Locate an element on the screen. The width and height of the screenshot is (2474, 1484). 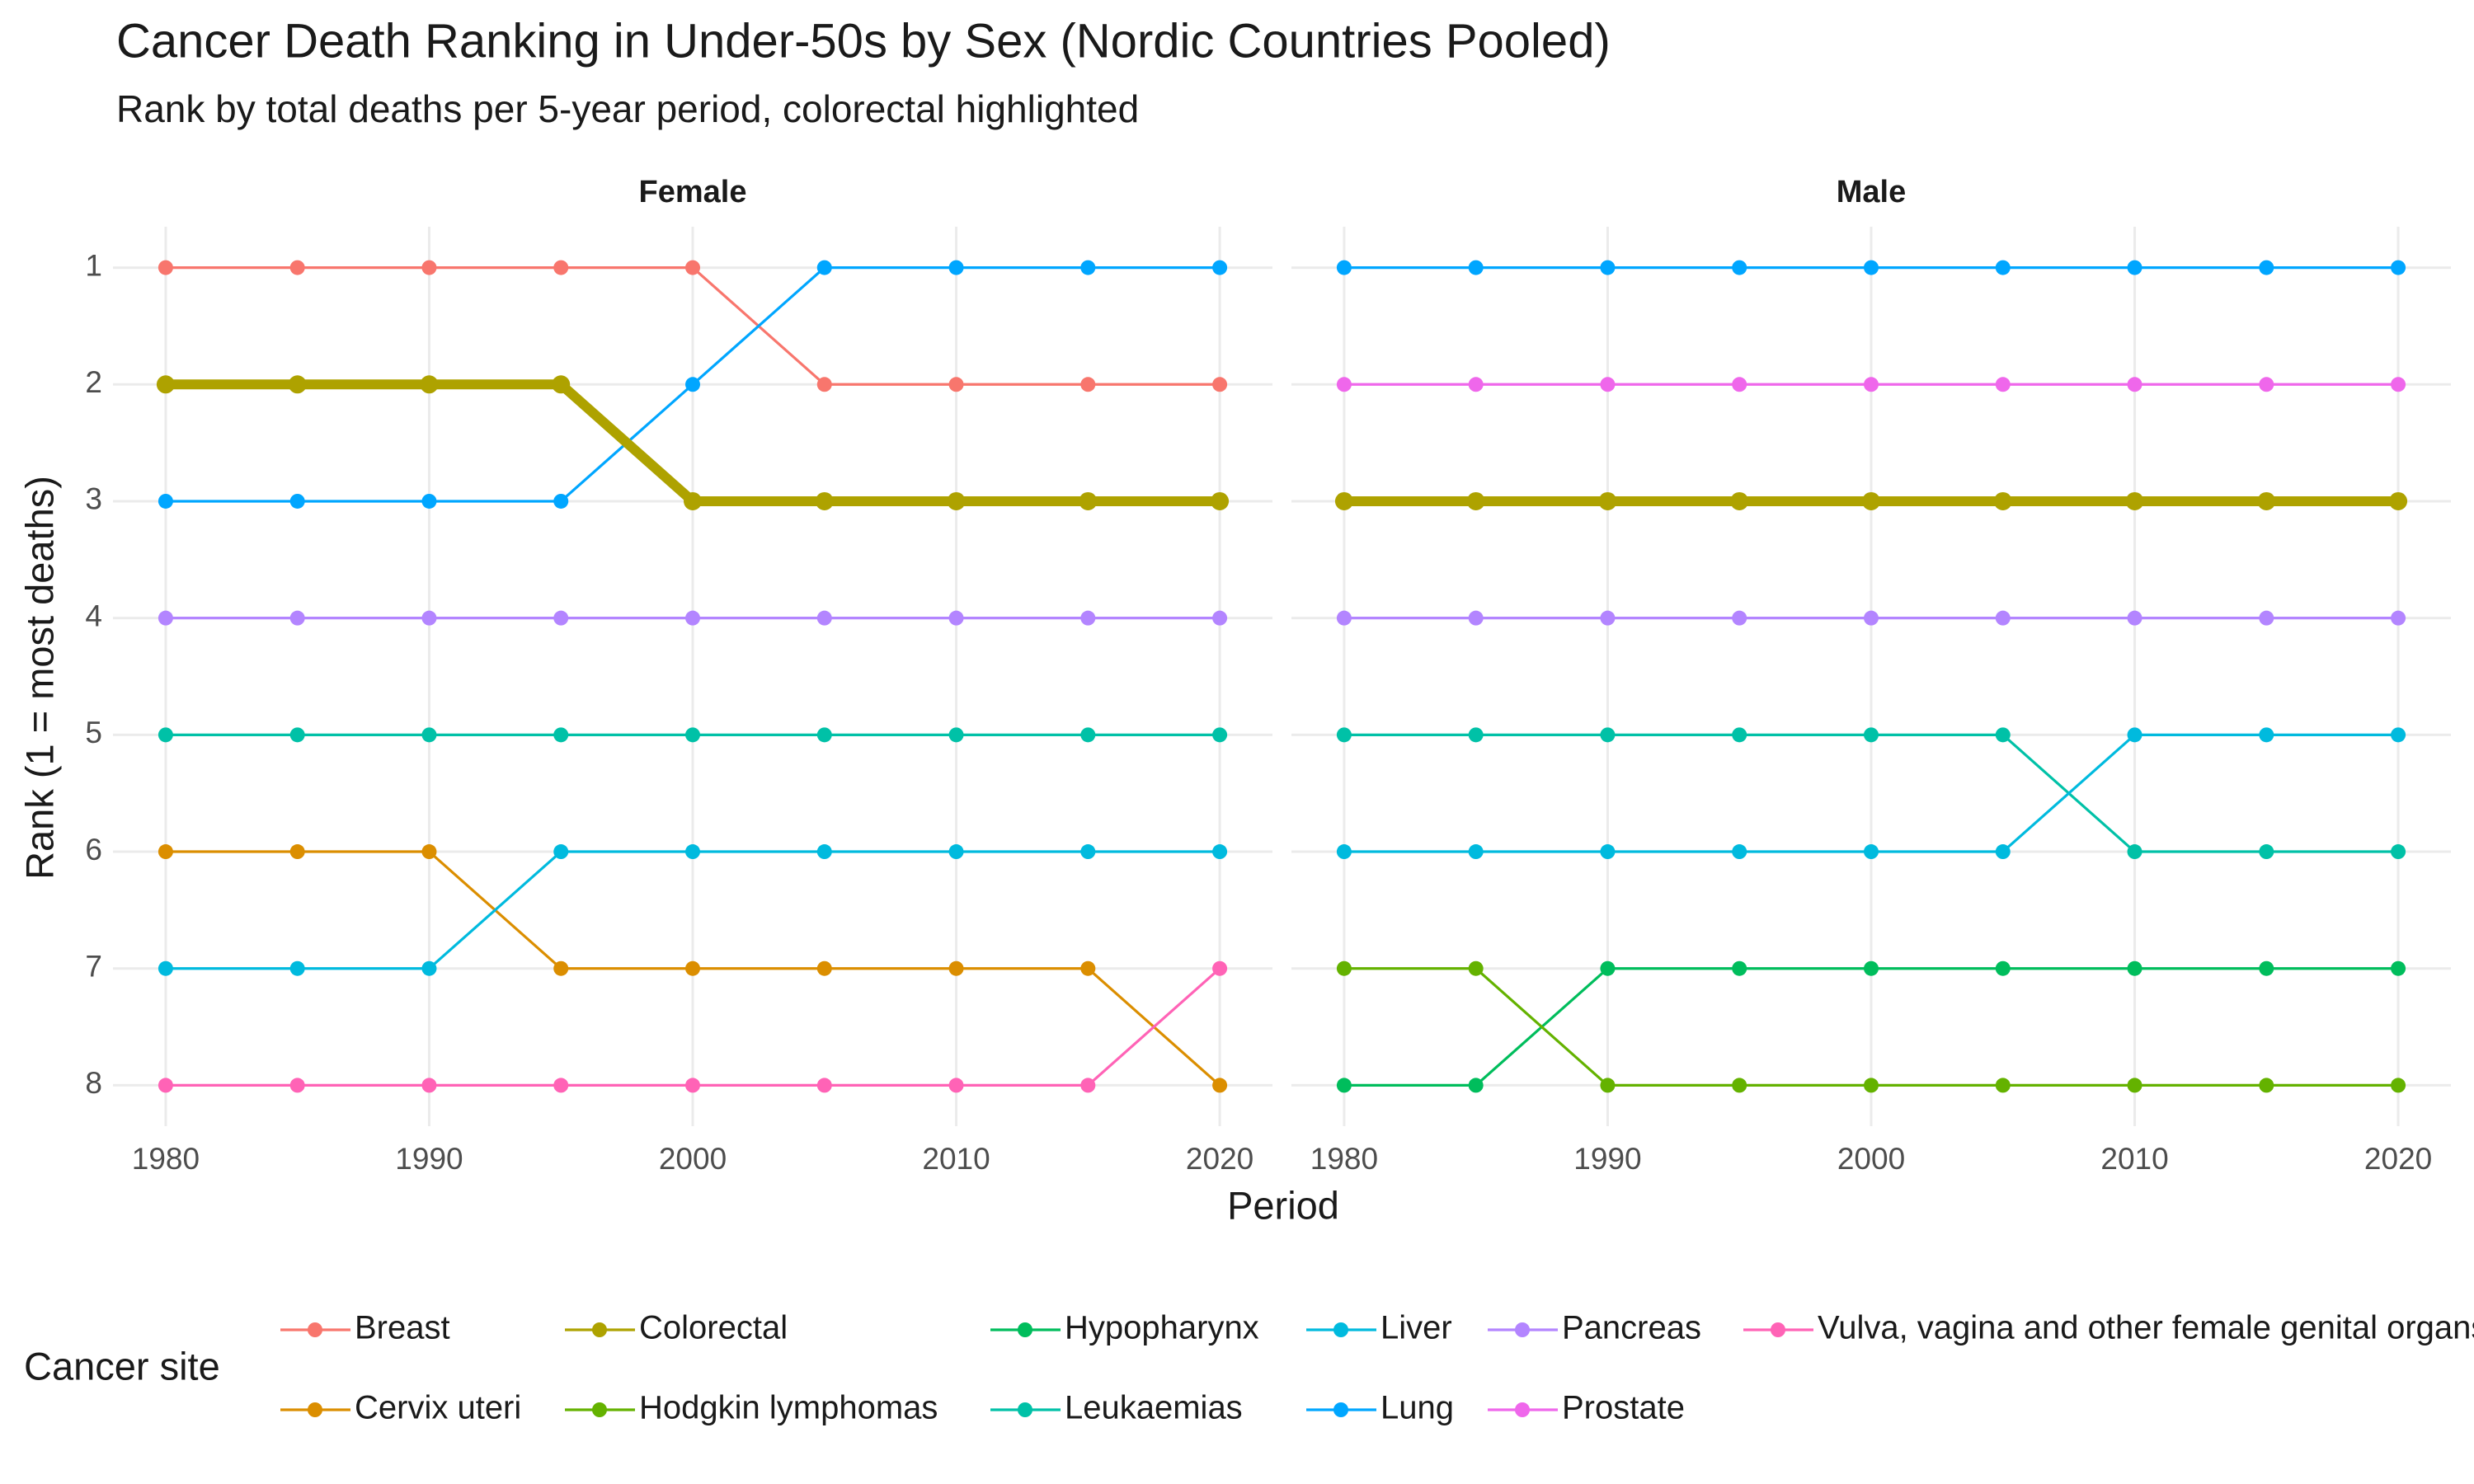
y-tick-label: 8 is located at coordinates (93, 1083).